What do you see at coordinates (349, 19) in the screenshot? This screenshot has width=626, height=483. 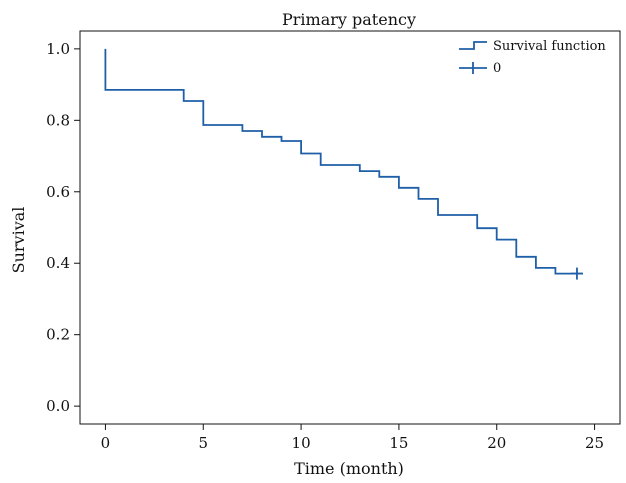 I see `chart-title: Primary patency` at bounding box center [349, 19].